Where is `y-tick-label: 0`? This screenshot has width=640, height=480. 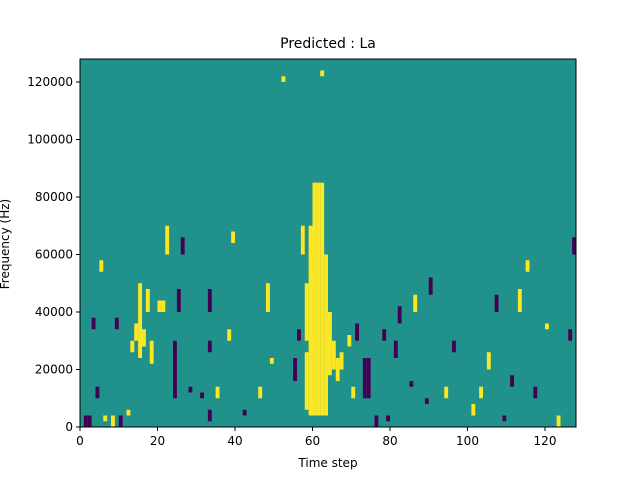 y-tick-label: 0 is located at coordinates (69, 427).